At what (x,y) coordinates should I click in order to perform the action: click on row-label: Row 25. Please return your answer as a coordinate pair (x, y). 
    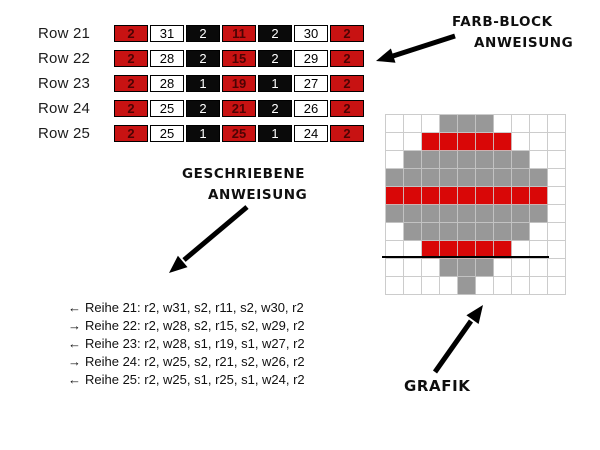
    Looking at the image, I should click on (64, 133).